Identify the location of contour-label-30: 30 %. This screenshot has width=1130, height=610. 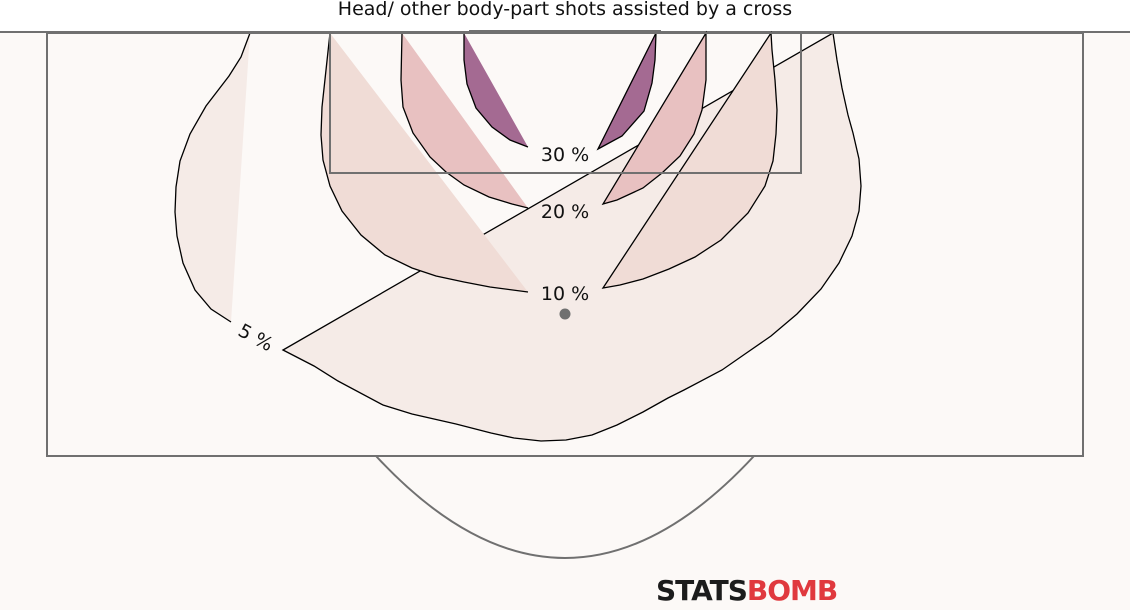
(565, 155).